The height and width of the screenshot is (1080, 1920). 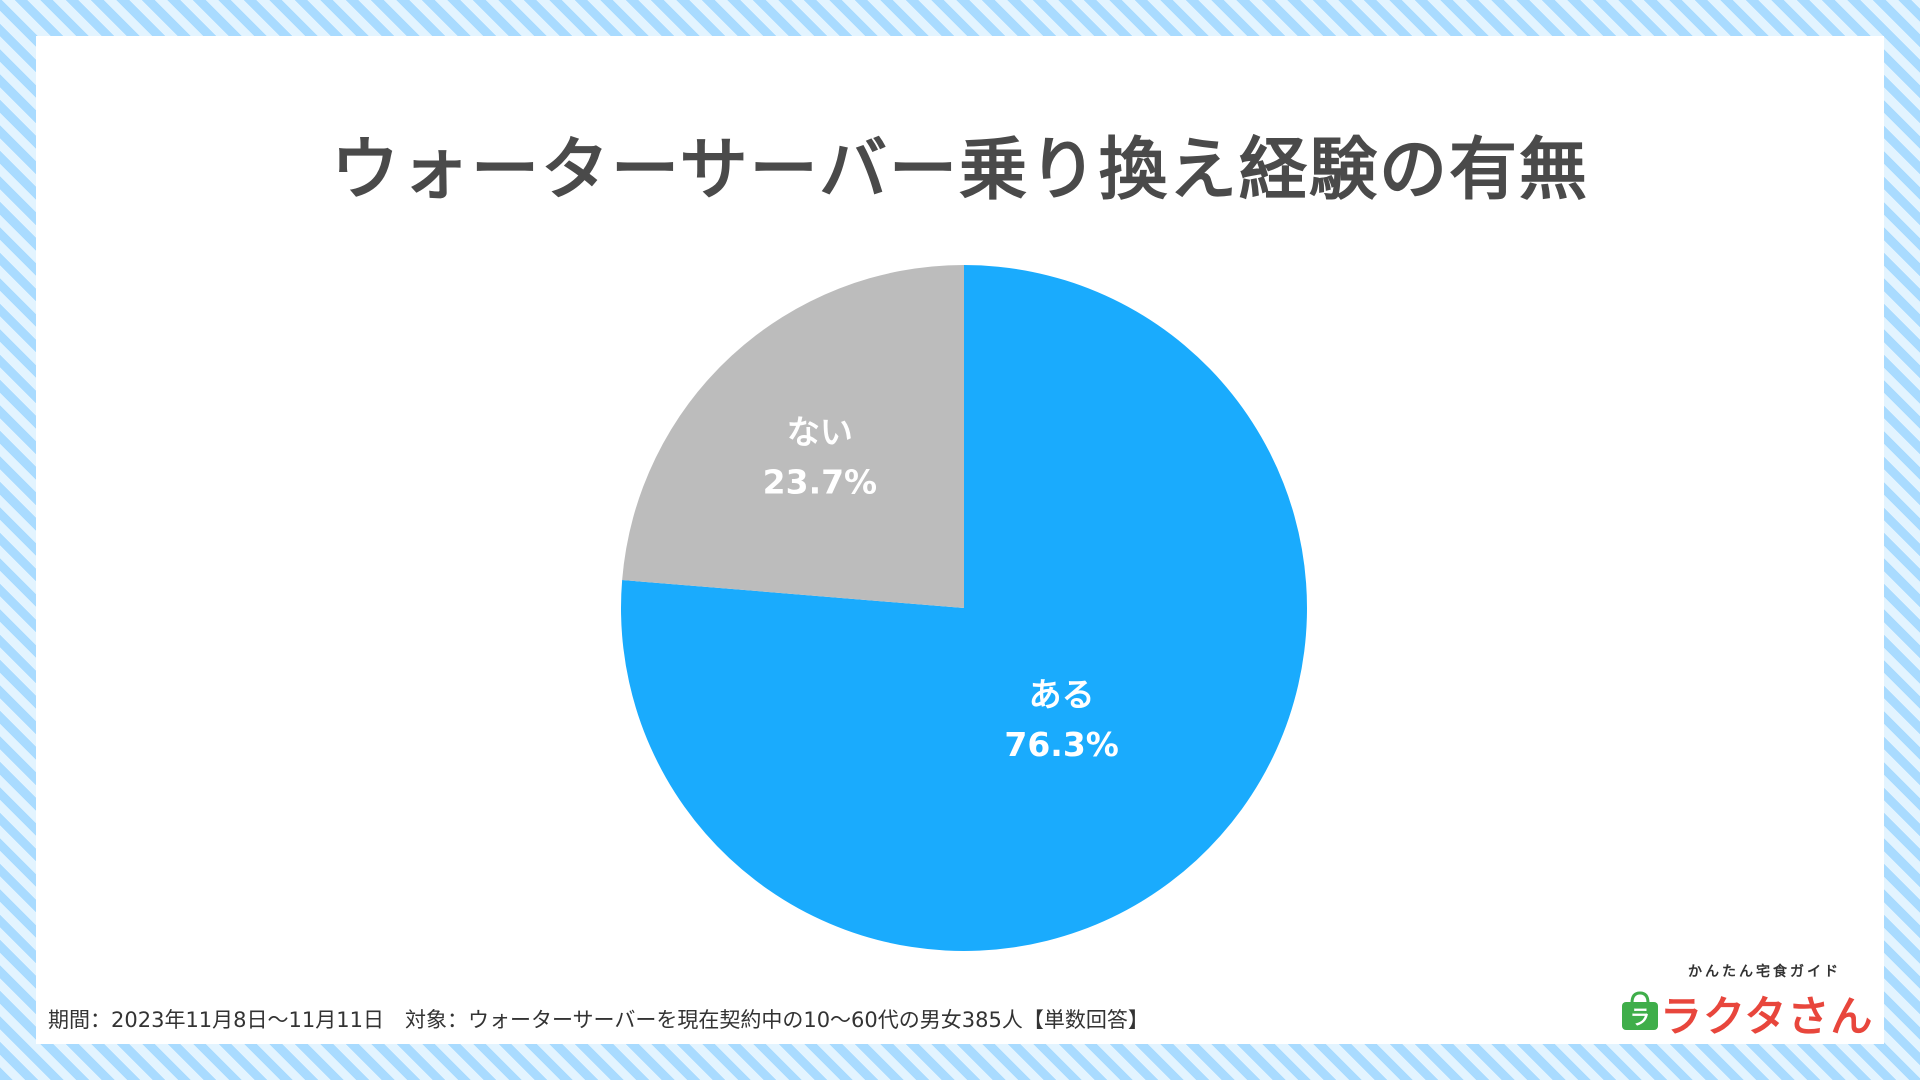 I want to click on shopping-bag-icon: ラ, so click(x=1640, y=1010).